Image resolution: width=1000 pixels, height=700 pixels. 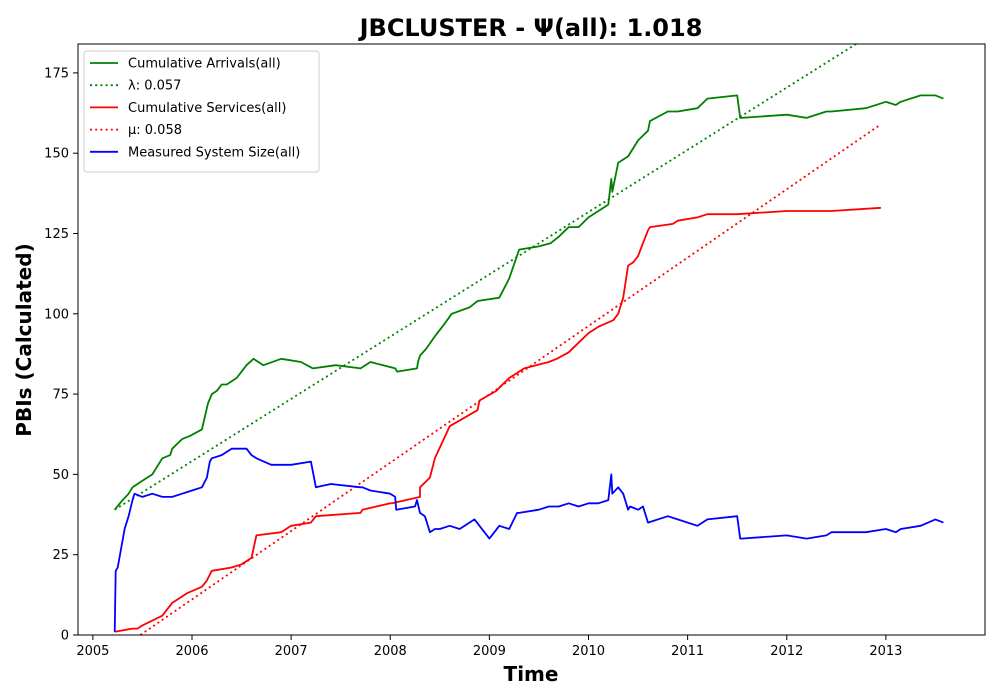 I want to click on x-axis: 2005 2006 2007 2008 2009 2010 2011 2012 2013, so click(x=489, y=647).